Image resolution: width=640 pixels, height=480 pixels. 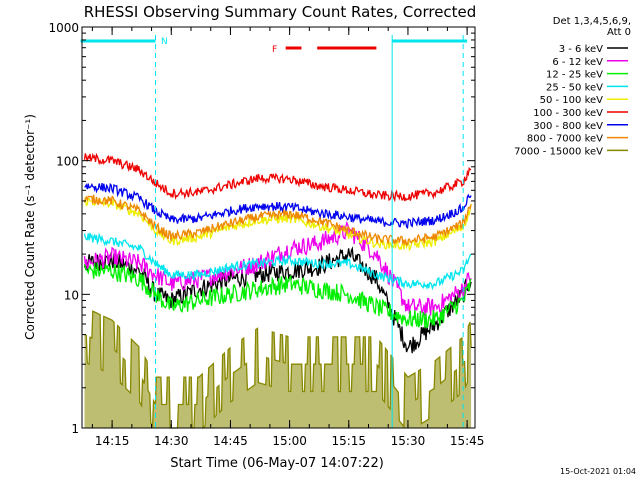 I want to click on legend-header-0: Det 1,3,4,5,6,9,, so click(x=592, y=21).